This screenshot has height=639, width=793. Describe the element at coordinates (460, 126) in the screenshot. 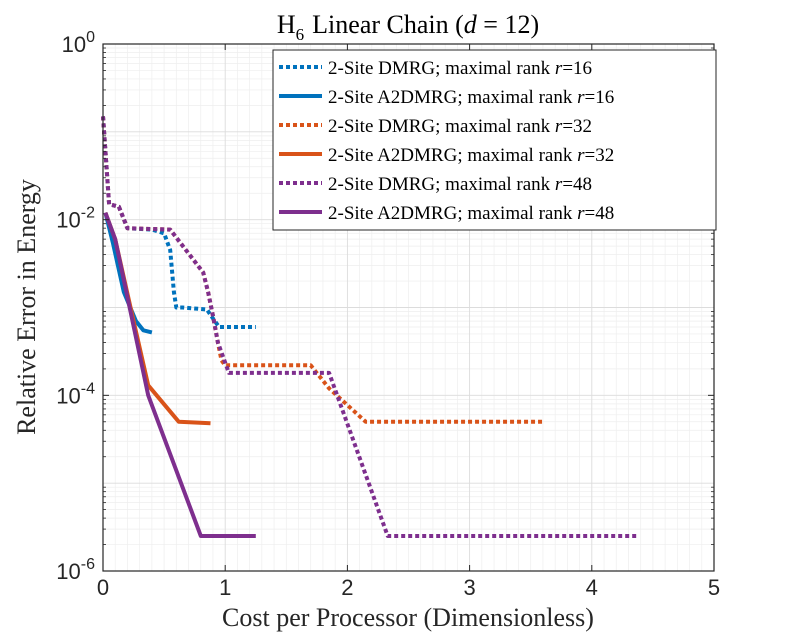

I see `legend-entry-3: 2-Site DMRG; maximal rank r=32` at that location.